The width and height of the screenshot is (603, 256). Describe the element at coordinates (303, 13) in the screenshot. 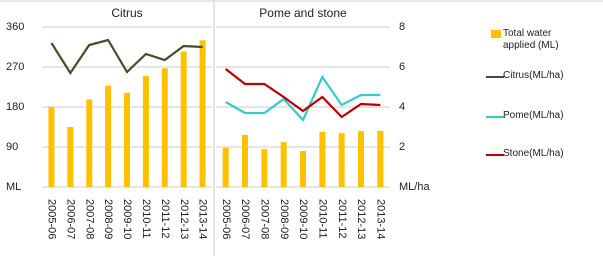

I see `panel-title: Pome and stone` at that location.